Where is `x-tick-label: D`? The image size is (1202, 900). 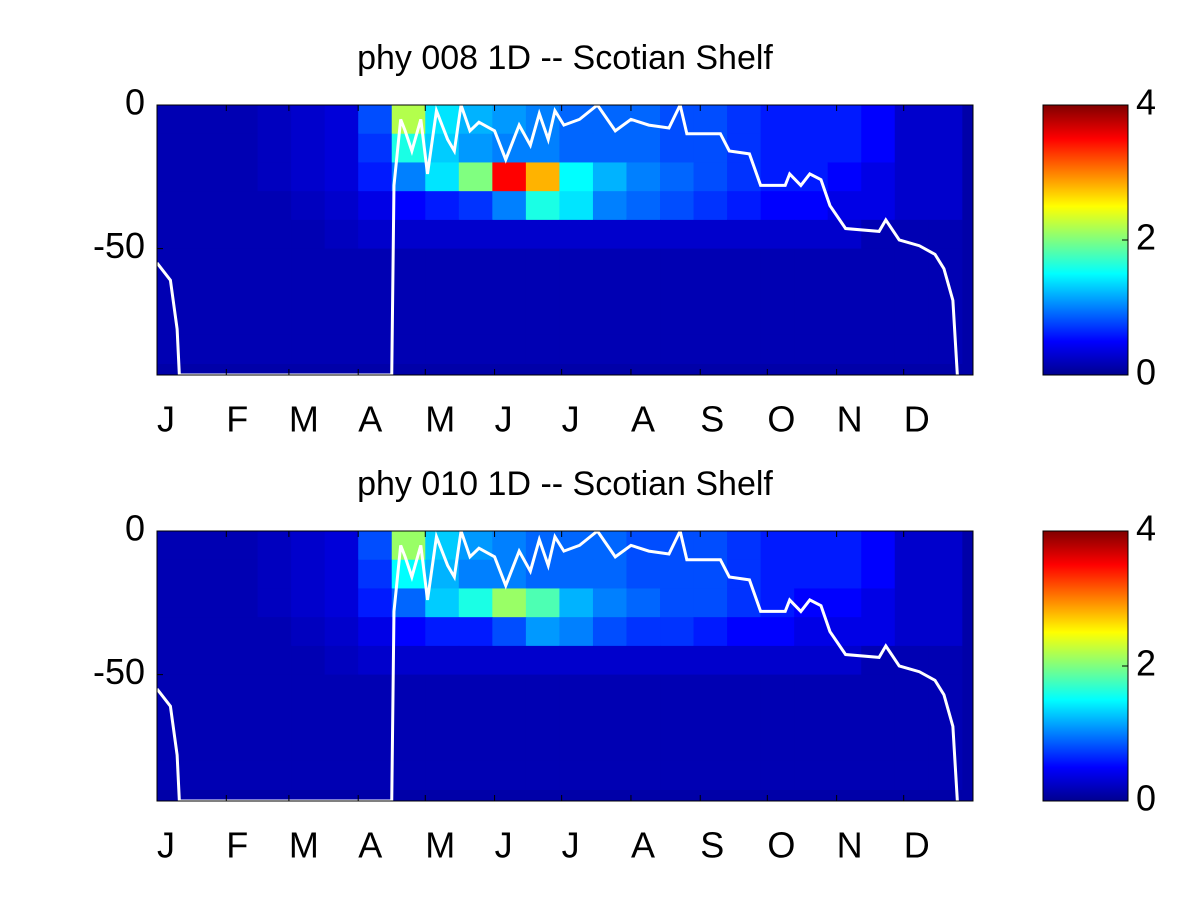 x-tick-label: D is located at coordinates (917, 845).